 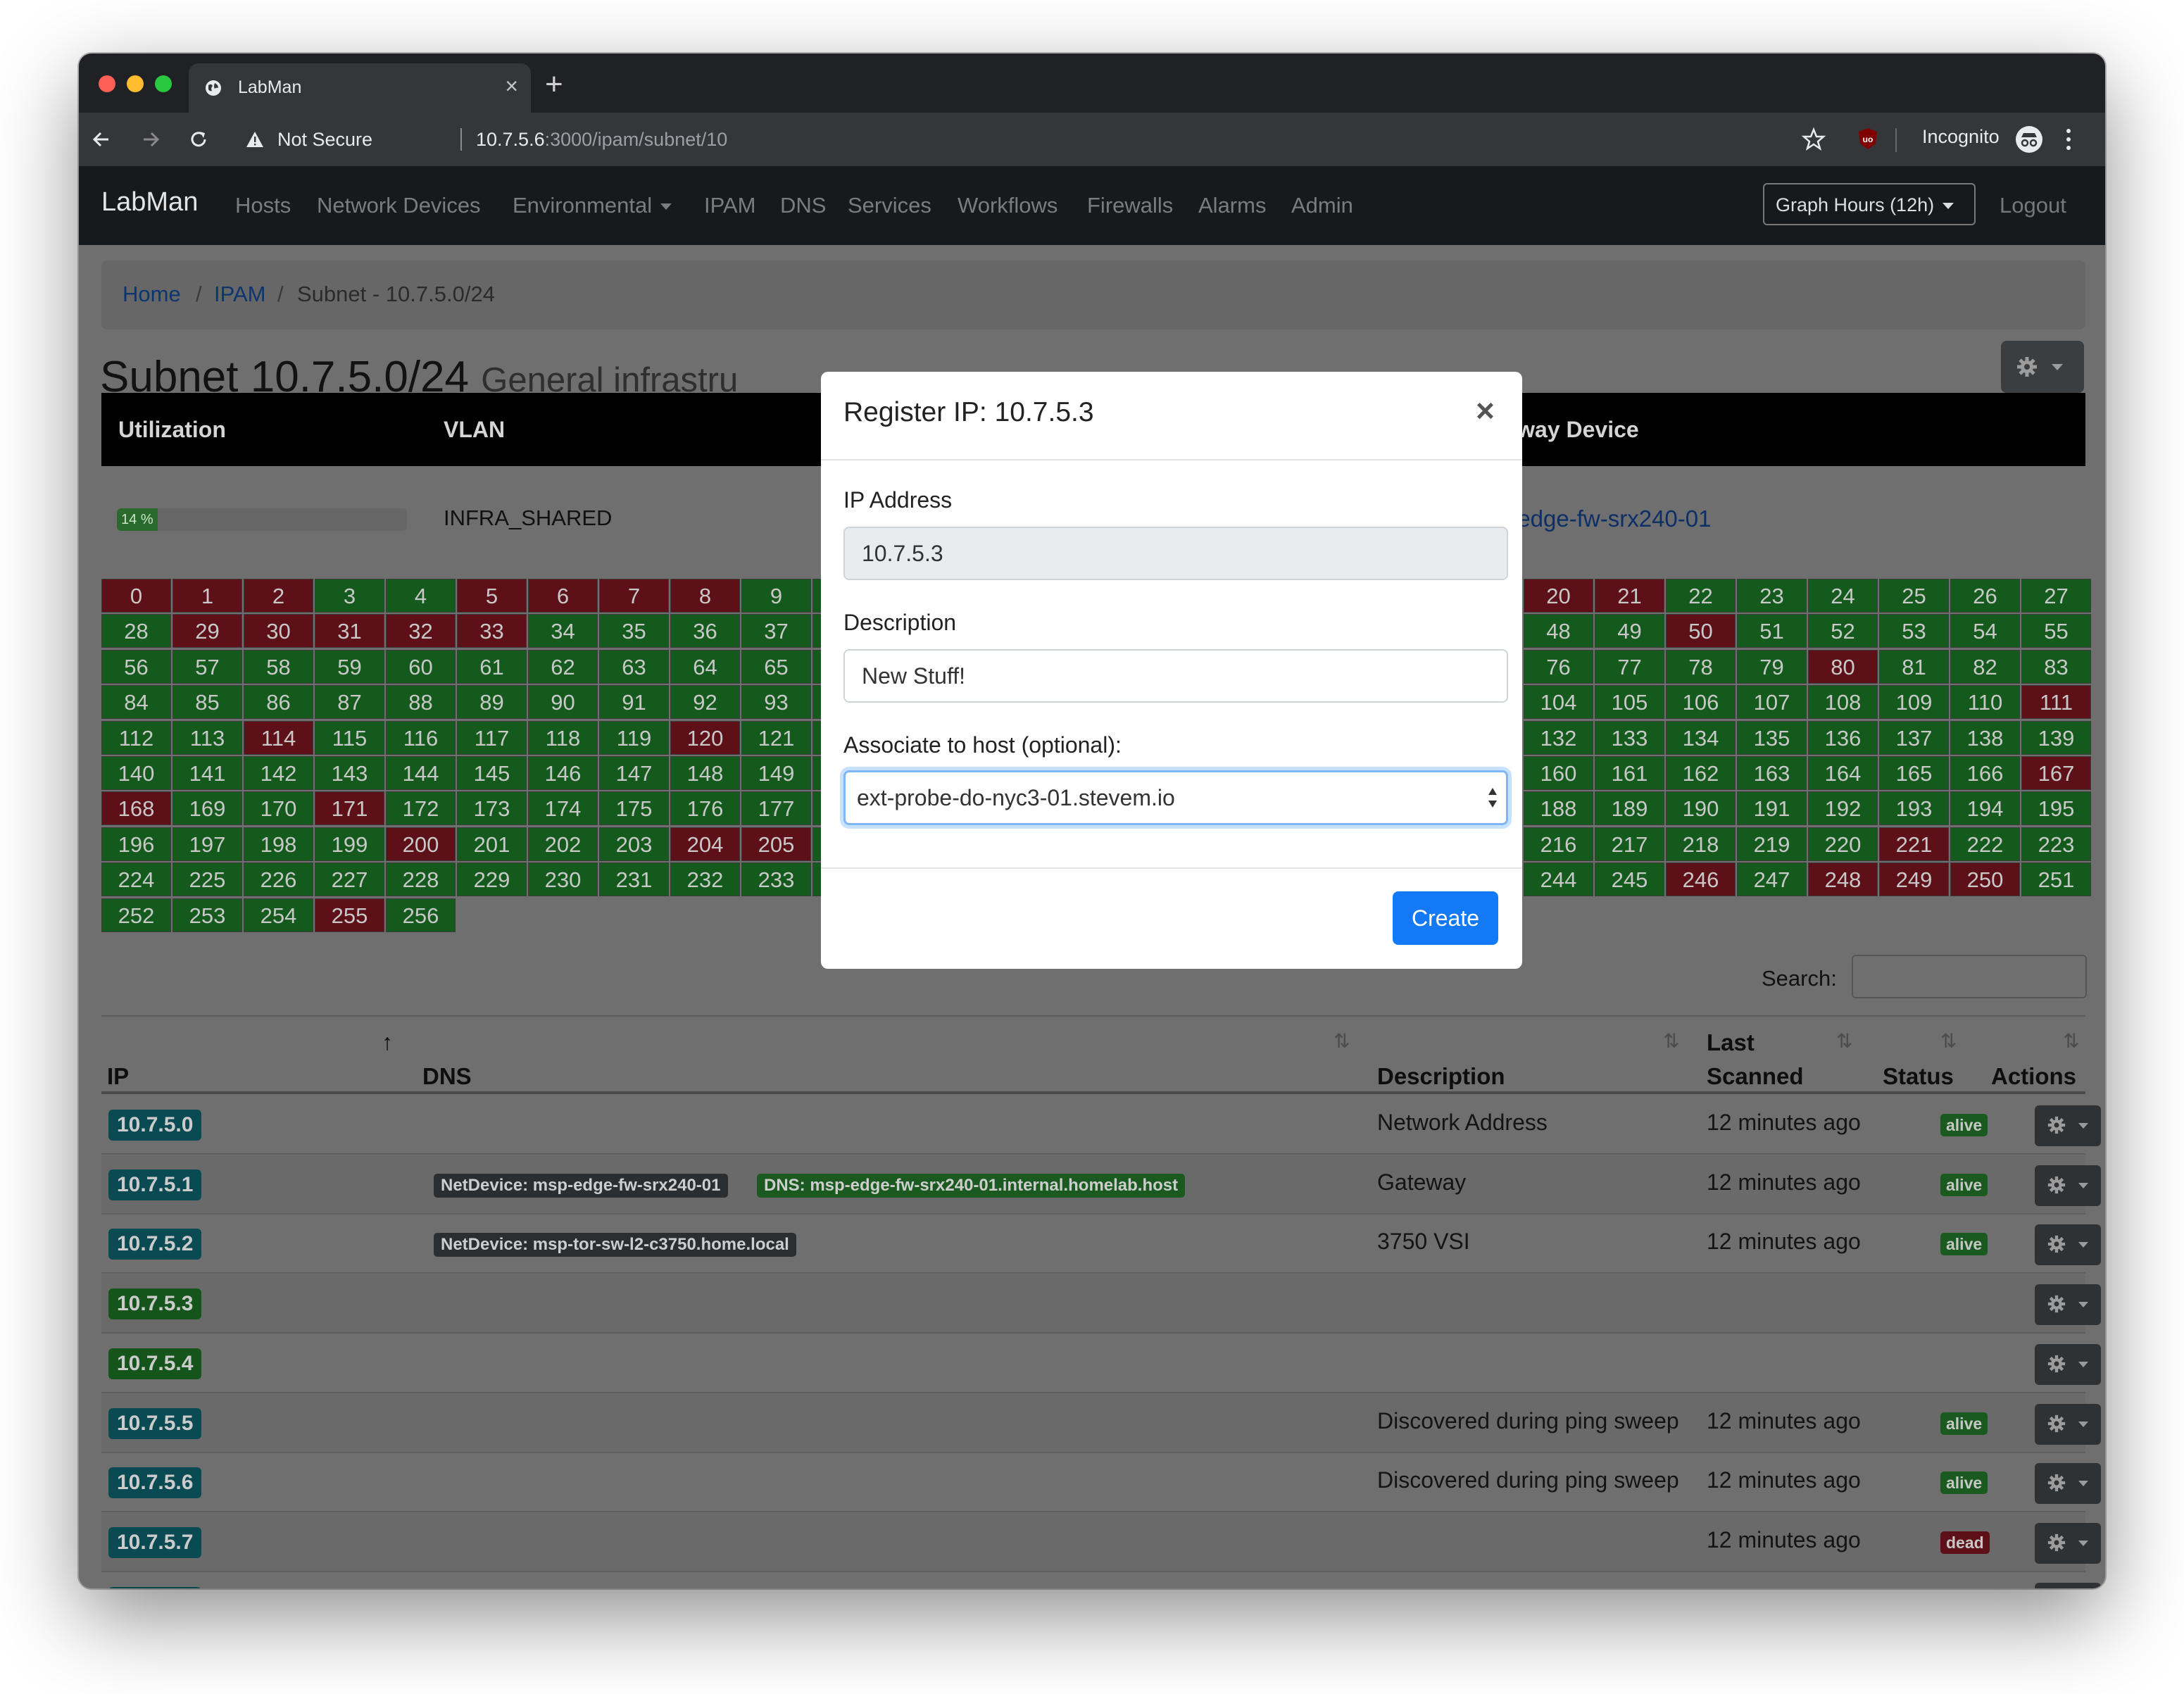 What do you see at coordinates (1843, 631) in the screenshot?
I see `ip-cell: 52` at bounding box center [1843, 631].